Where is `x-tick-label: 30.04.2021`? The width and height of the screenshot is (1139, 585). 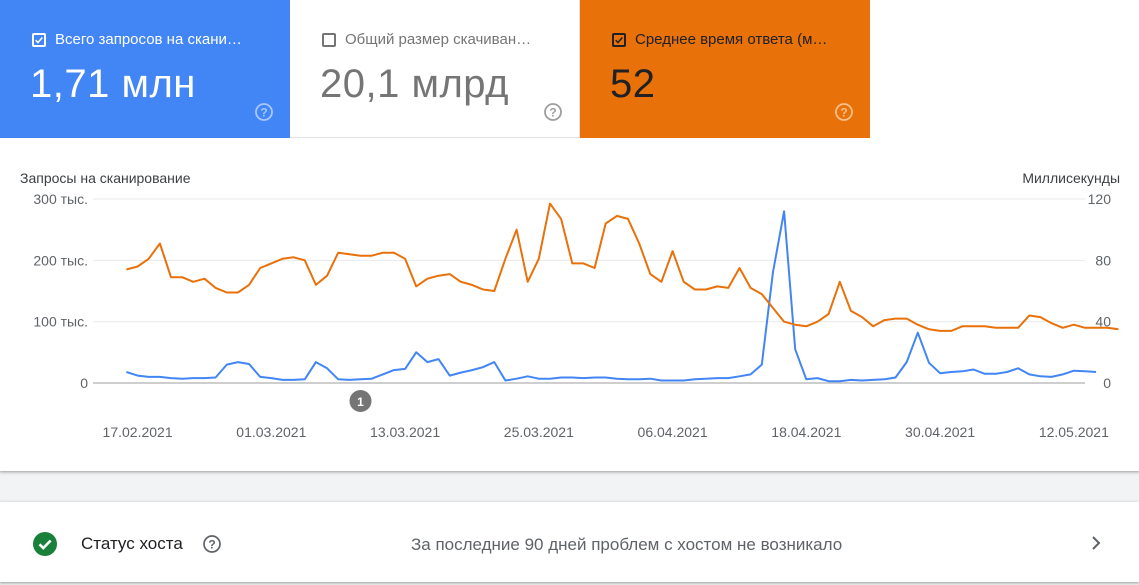 x-tick-label: 30.04.2021 is located at coordinates (940, 432).